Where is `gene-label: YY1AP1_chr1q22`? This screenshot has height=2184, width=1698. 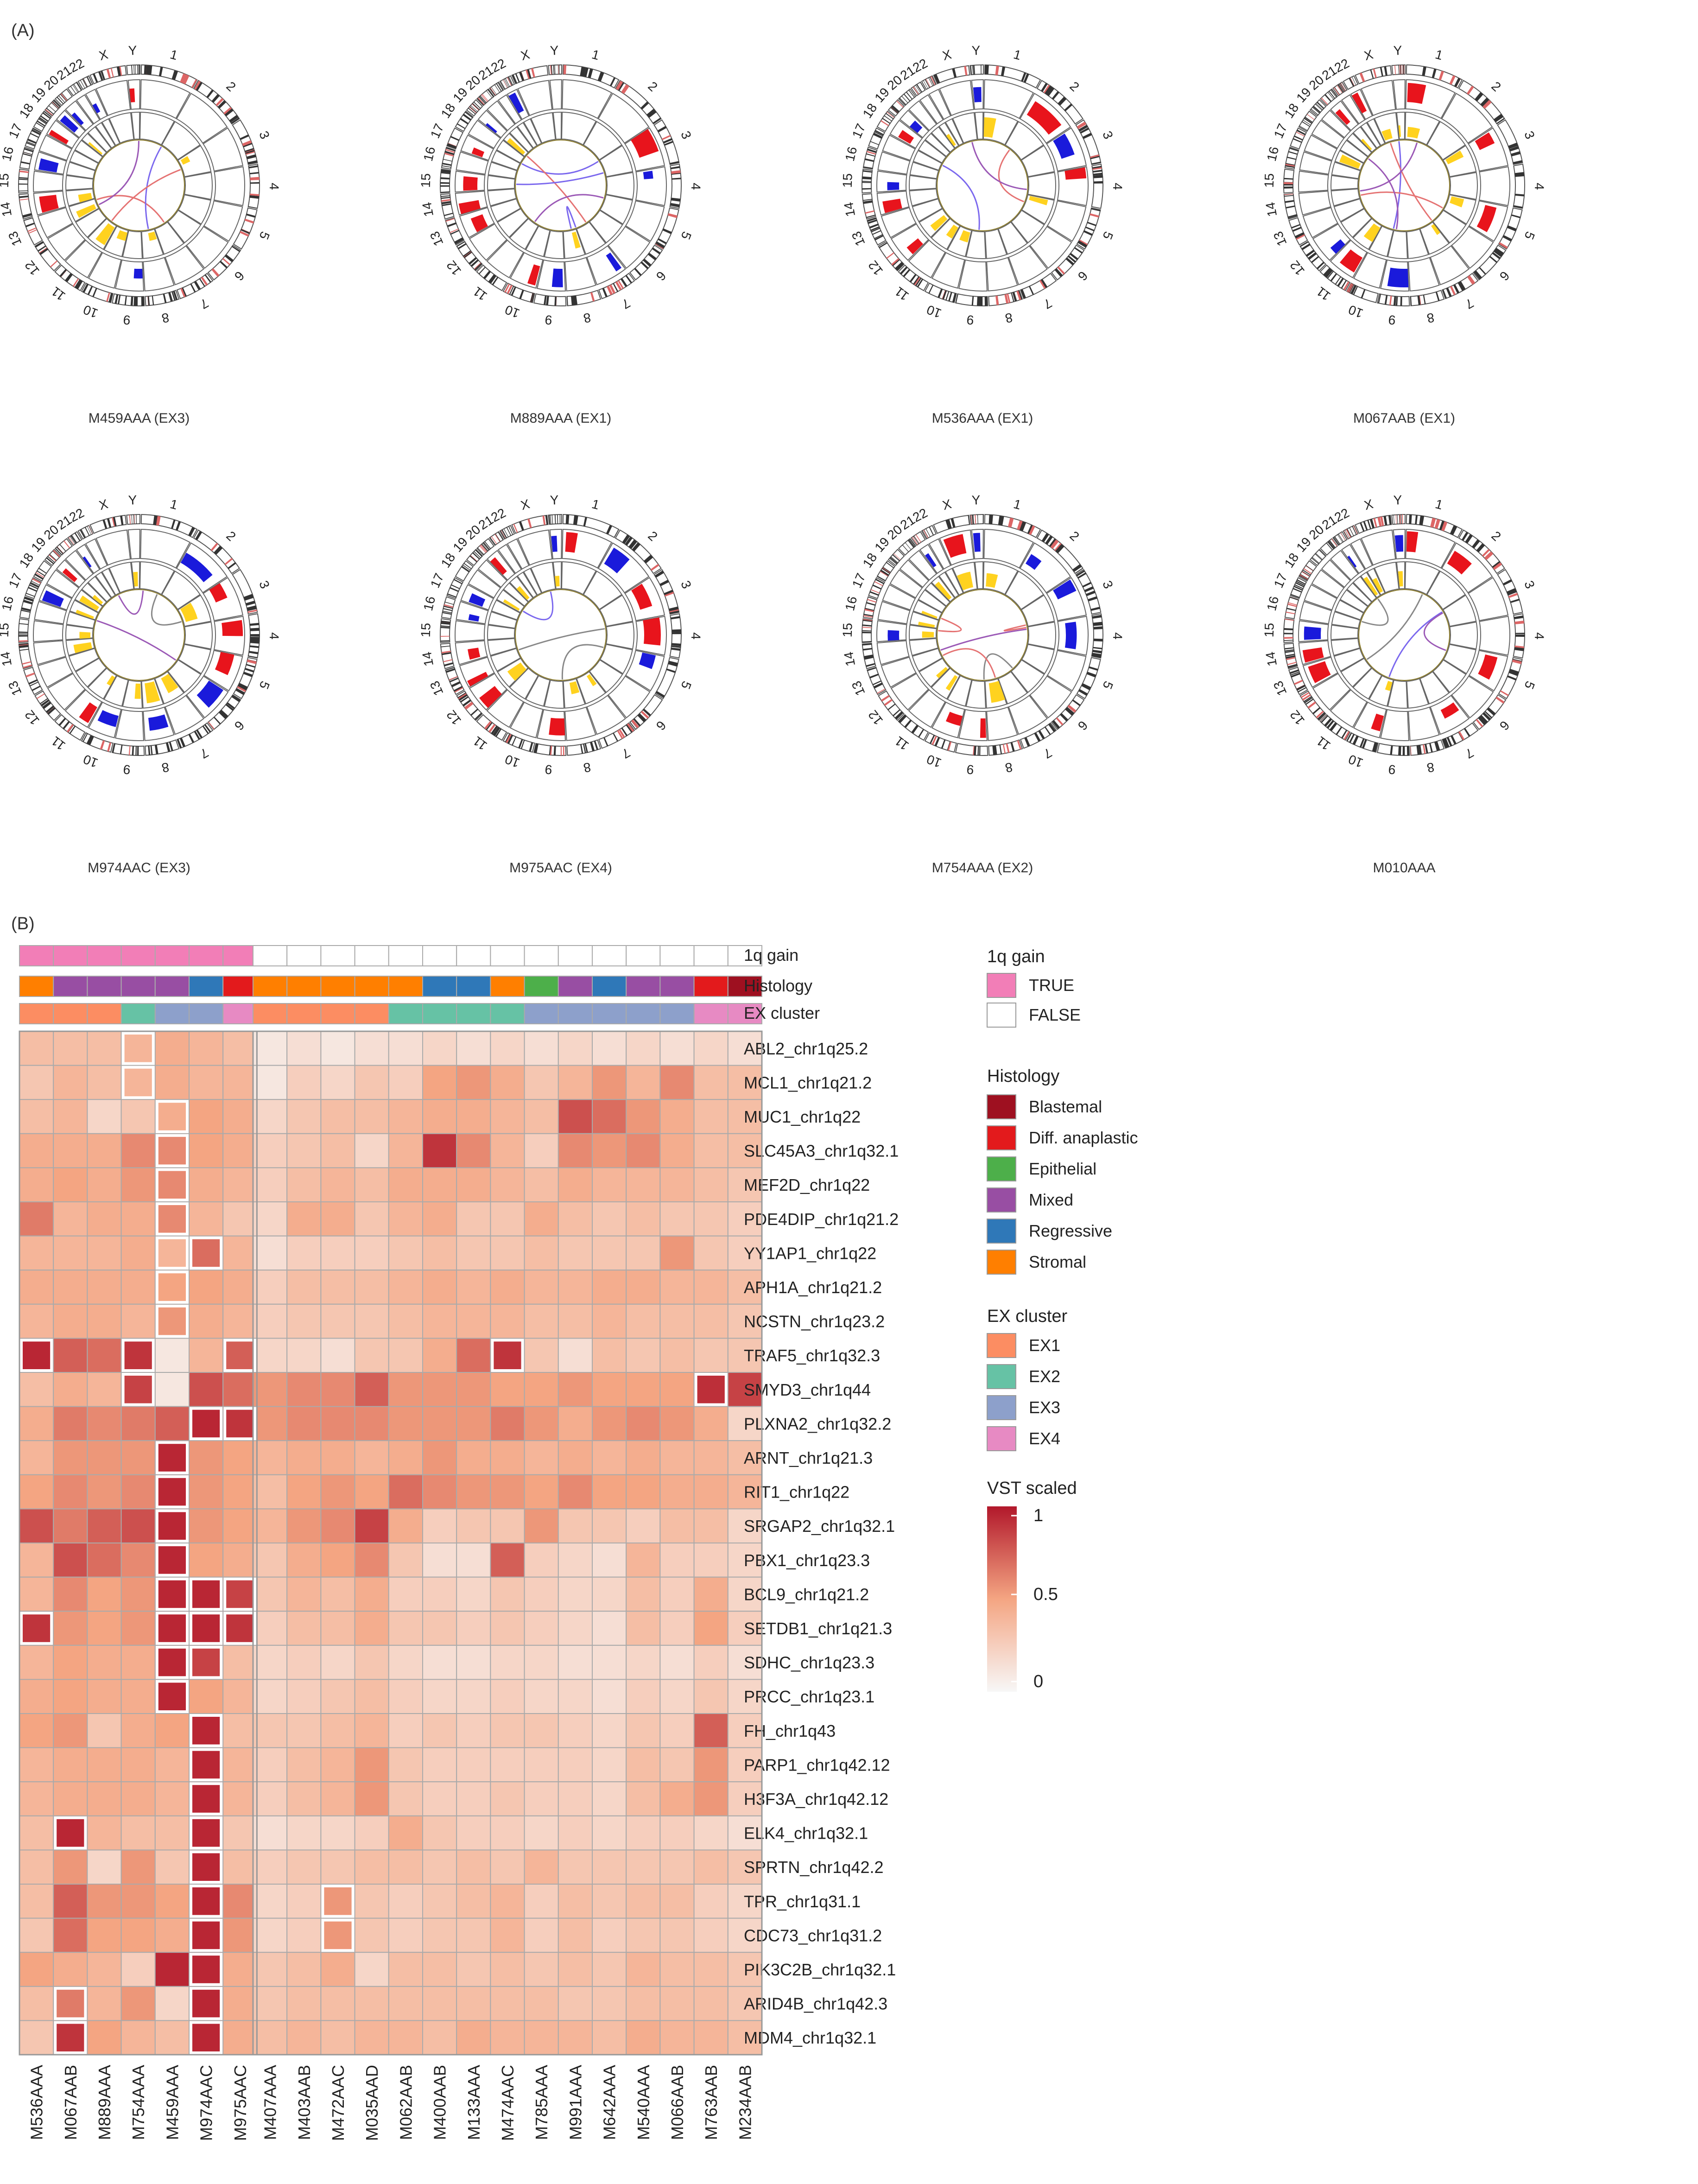
gene-label: YY1AP1_chr1q22 is located at coordinates (810, 1253).